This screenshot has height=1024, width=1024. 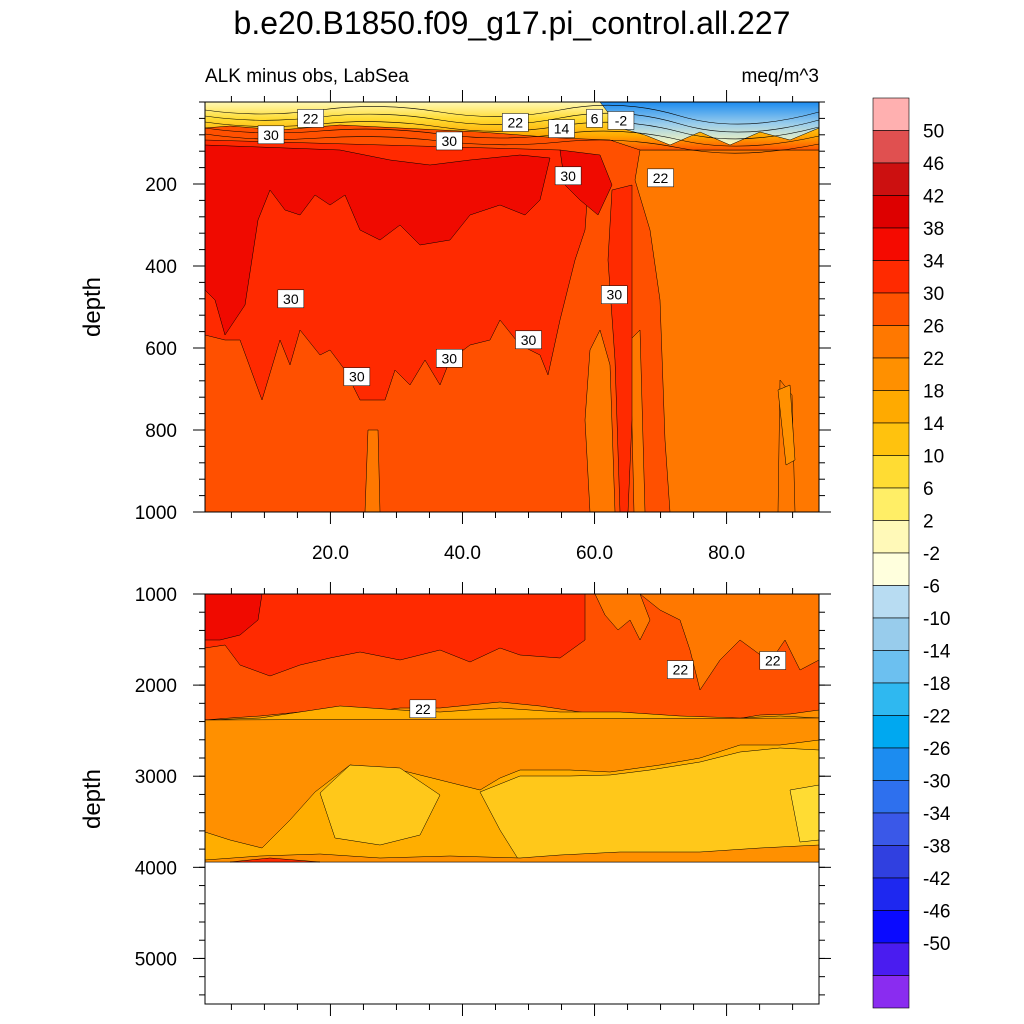 I want to click on colorbar-label: 6, so click(x=928, y=489).